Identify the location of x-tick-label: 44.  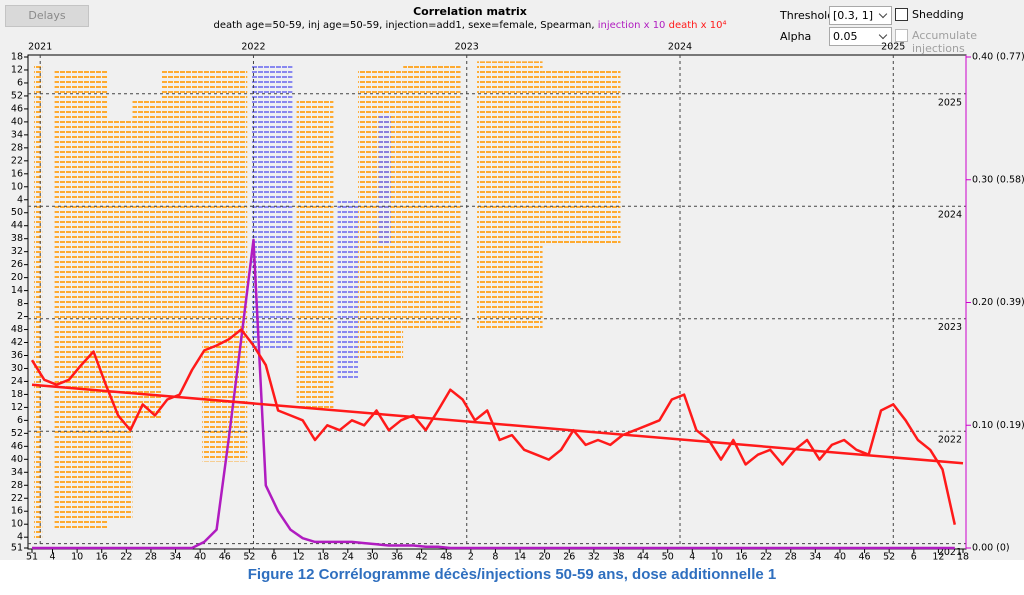
(643, 556).